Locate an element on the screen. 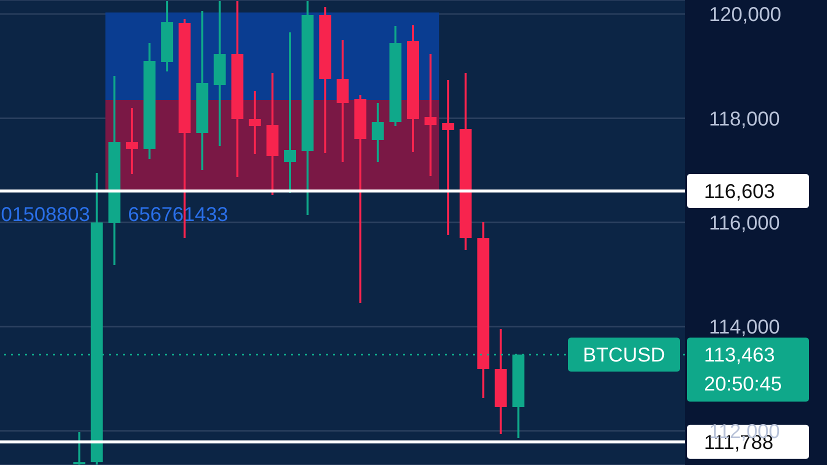 The width and height of the screenshot is (827, 465). annotation: 01508803 is located at coordinates (45, 215).